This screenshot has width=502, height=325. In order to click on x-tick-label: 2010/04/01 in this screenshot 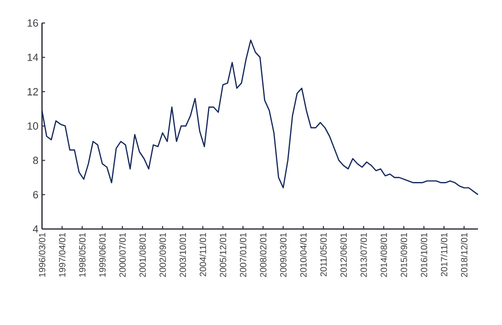, I will do `click(303, 254)`.